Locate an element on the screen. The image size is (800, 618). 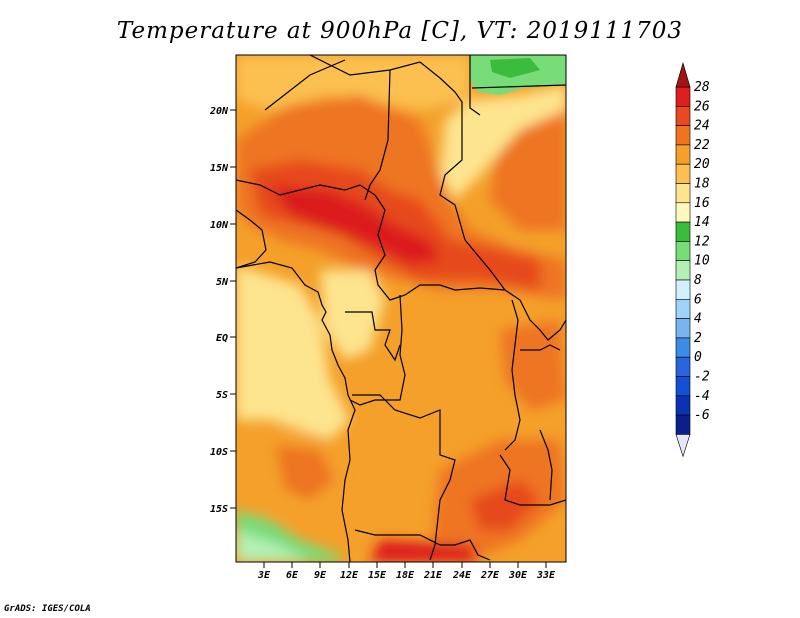
lon-tick-label: 21E is located at coordinates (433, 575).